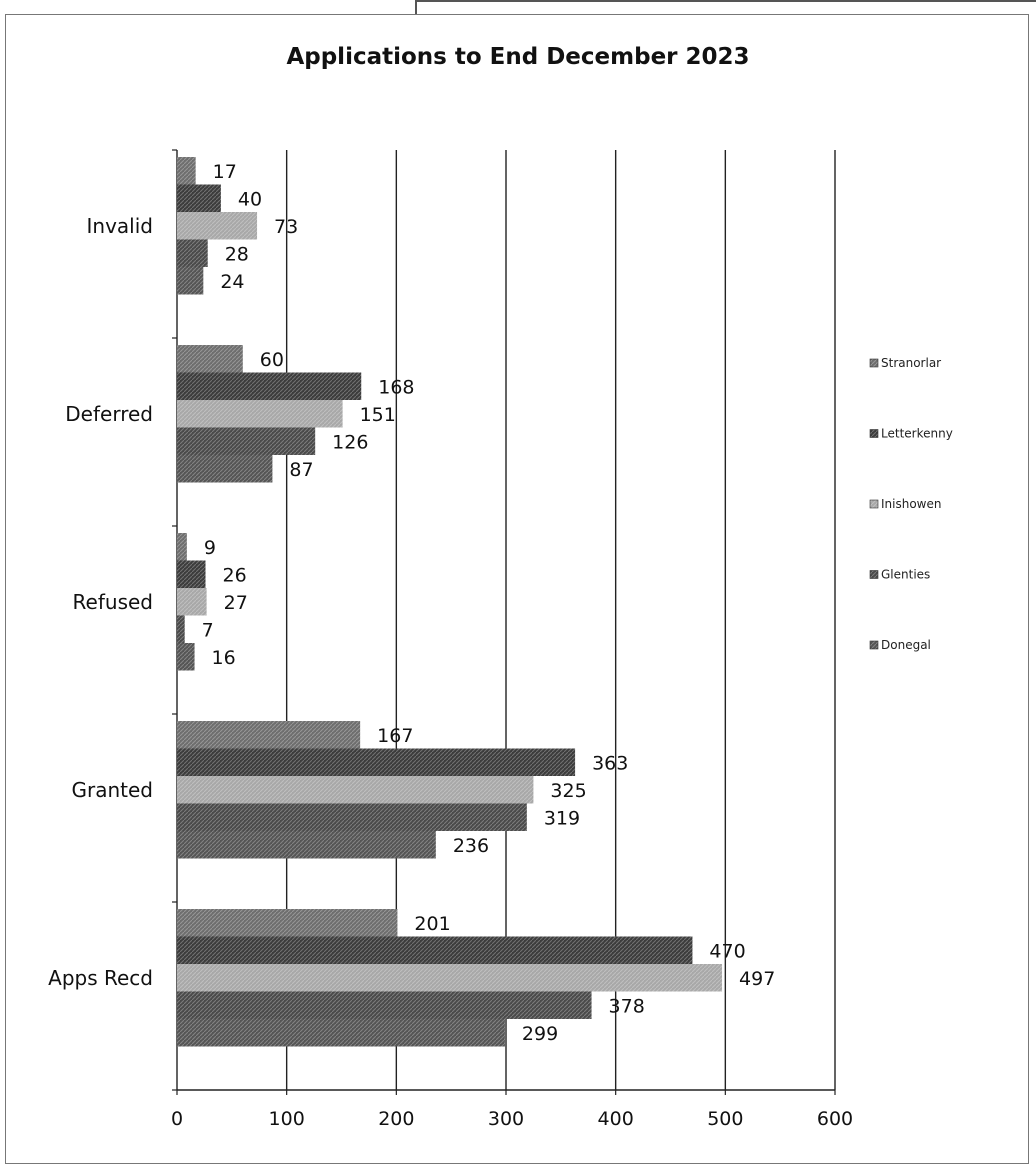 This screenshot has width=1036, height=1167. What do you see at coordinates (506, 1119) in the screenshot?
I see `x-tick-label: 300` at bounding box center [506, 1119].